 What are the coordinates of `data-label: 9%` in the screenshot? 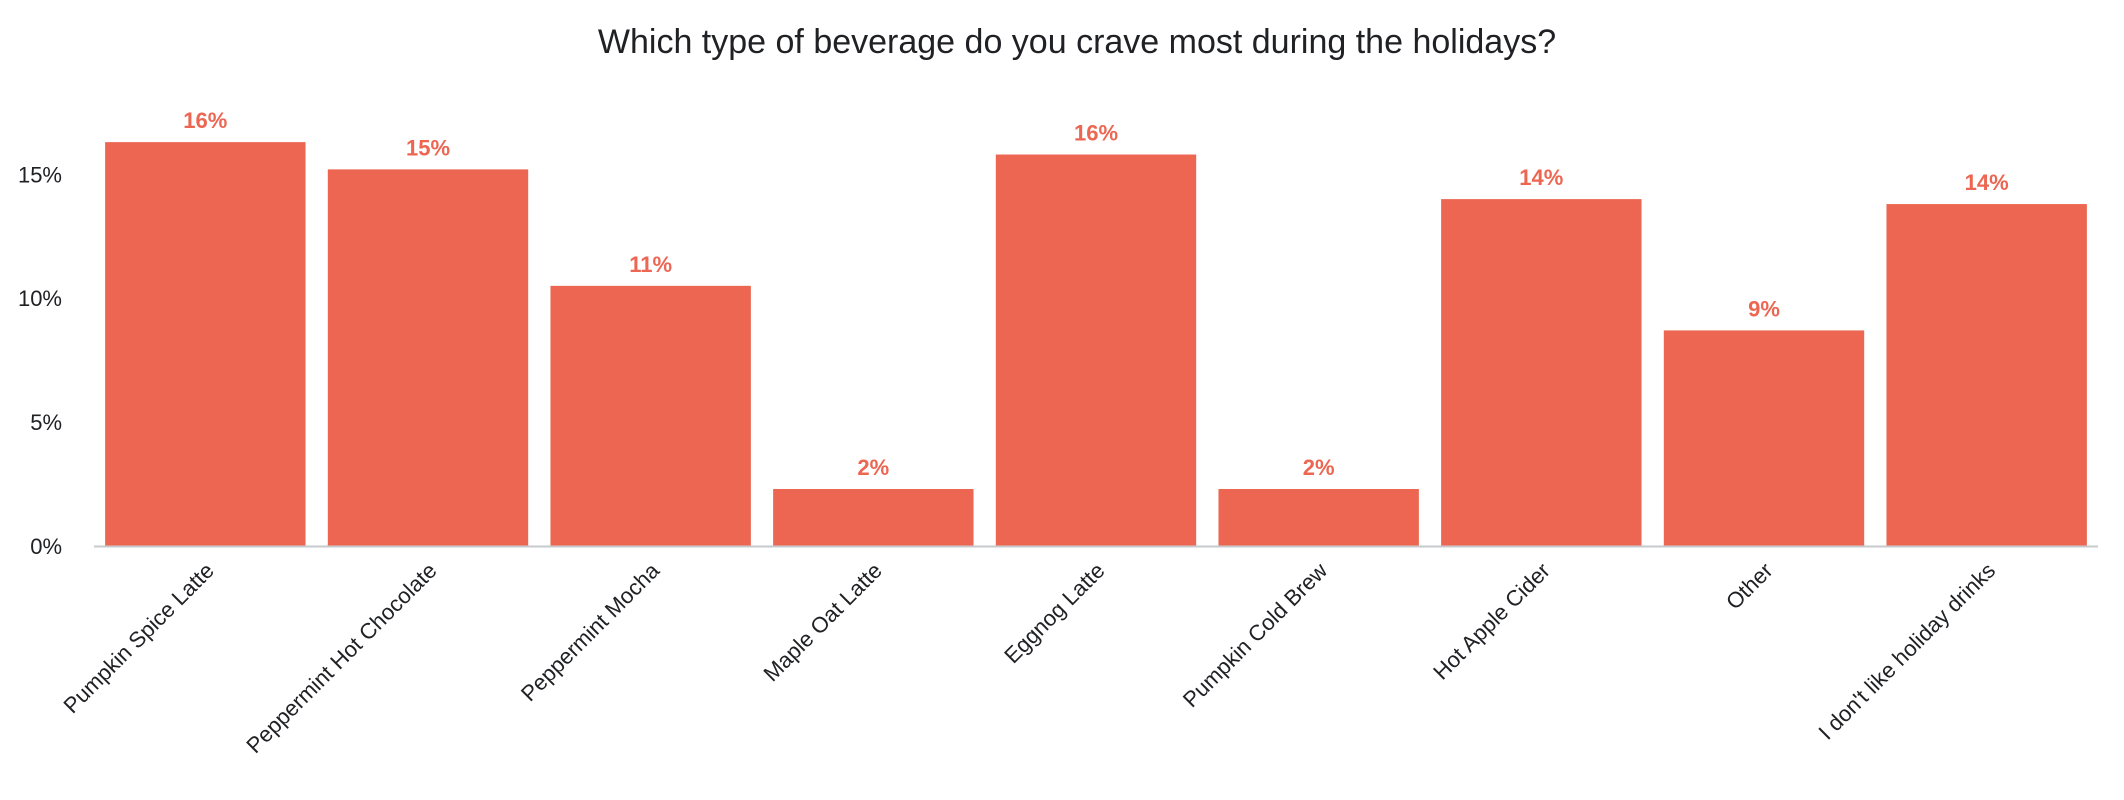 It's located at (1764, 308).